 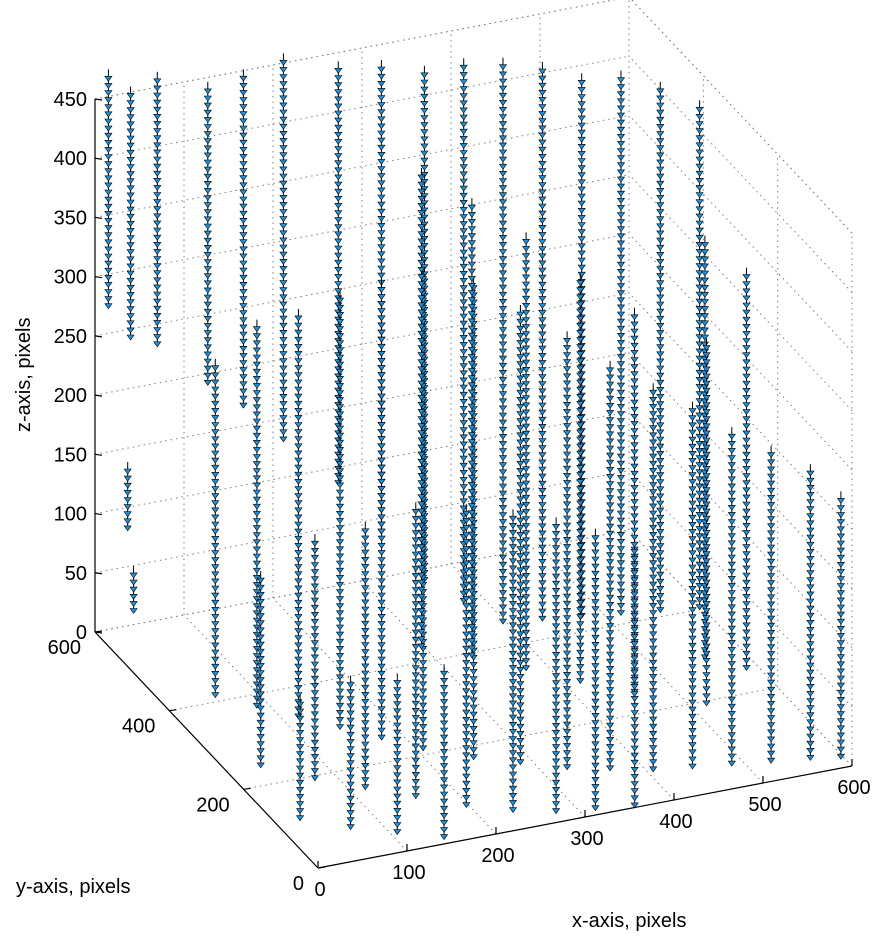 I want to click on grid-line, so click(x=355, y=50).